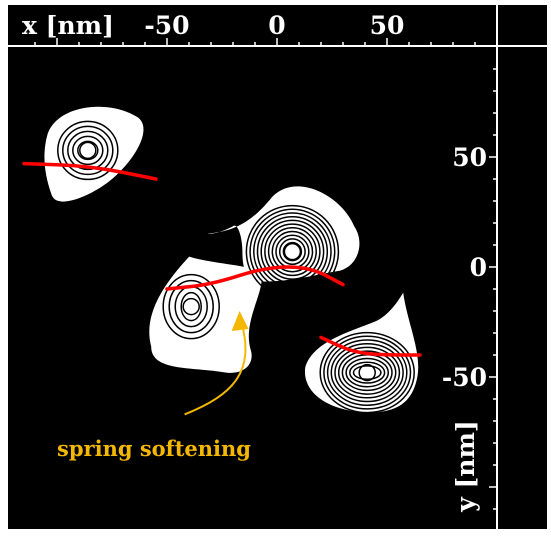  What do you see at coordinates (465, 466) in the screenshot?
I see `y-axis-label: y [nm]` at bounding box center [465, 466].